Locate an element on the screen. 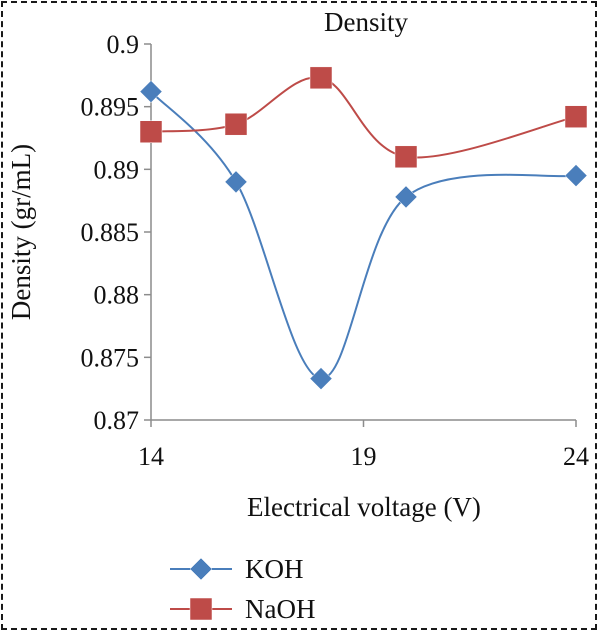  x-tick-label: 24 is located at coordinates (576, 456).